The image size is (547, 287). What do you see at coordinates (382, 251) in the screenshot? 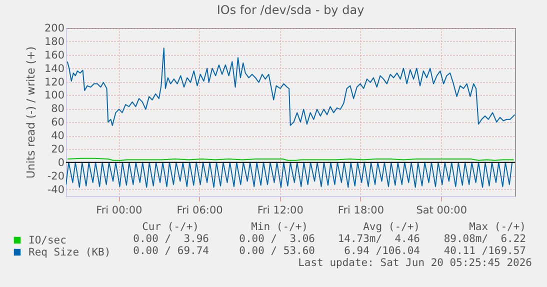
I see `text: 6.94 /106.04` at bounding box center [382, 251].